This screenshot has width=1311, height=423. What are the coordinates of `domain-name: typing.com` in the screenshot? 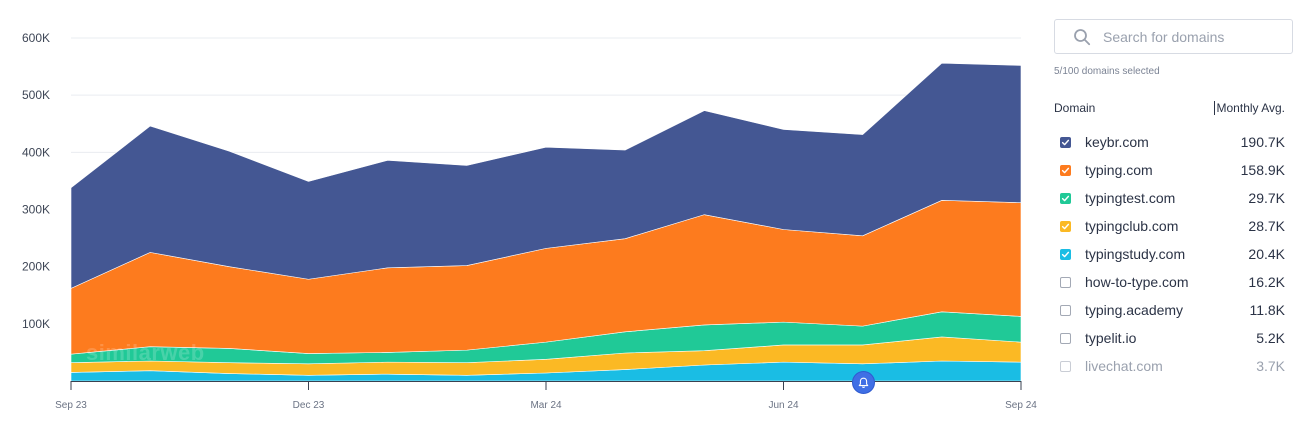 It's located at (1119, 170).